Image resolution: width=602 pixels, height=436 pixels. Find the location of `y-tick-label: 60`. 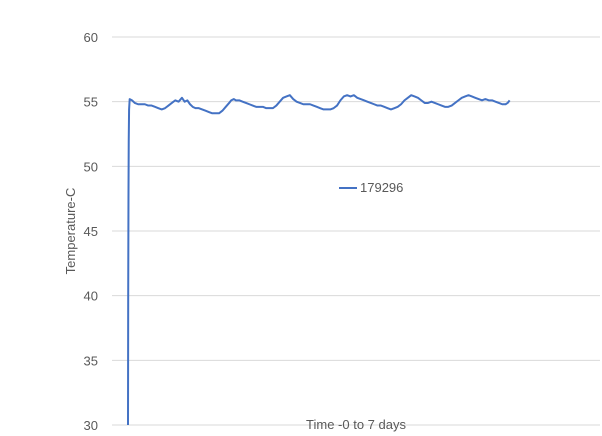

y-tick-label: 60 is located at coordinates (91, 37).